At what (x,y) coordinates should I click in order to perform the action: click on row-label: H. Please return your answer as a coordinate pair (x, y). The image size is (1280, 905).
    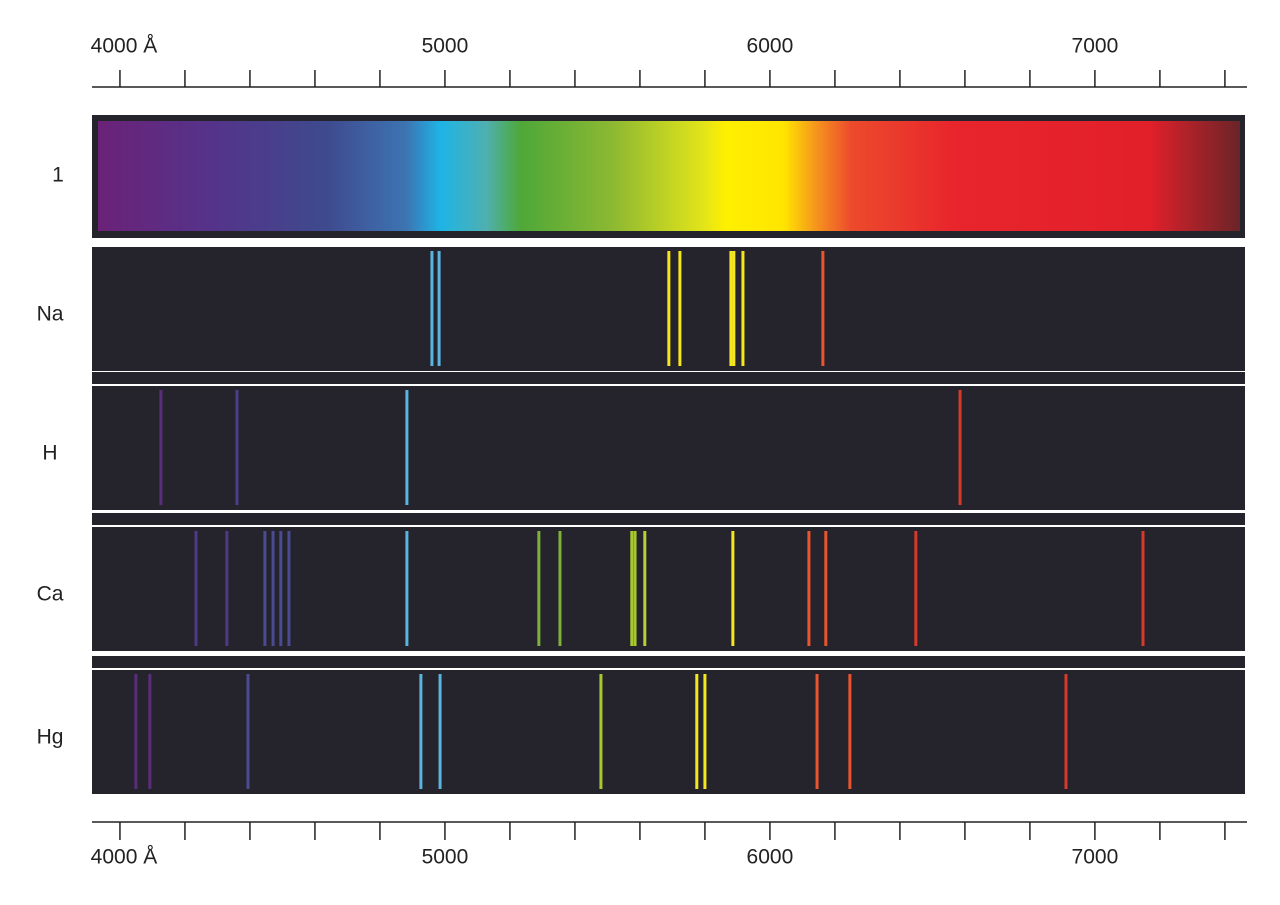
    Looking at the image, I should click on (49, 453).